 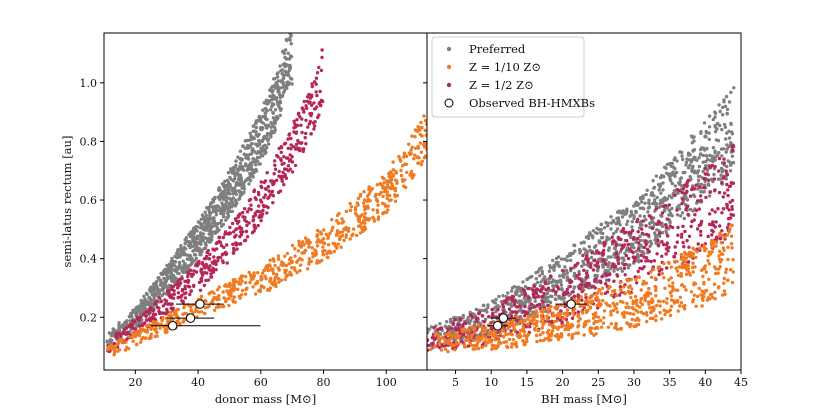 I want to click on x-tick-label: 15, so click(x=527, y=382).